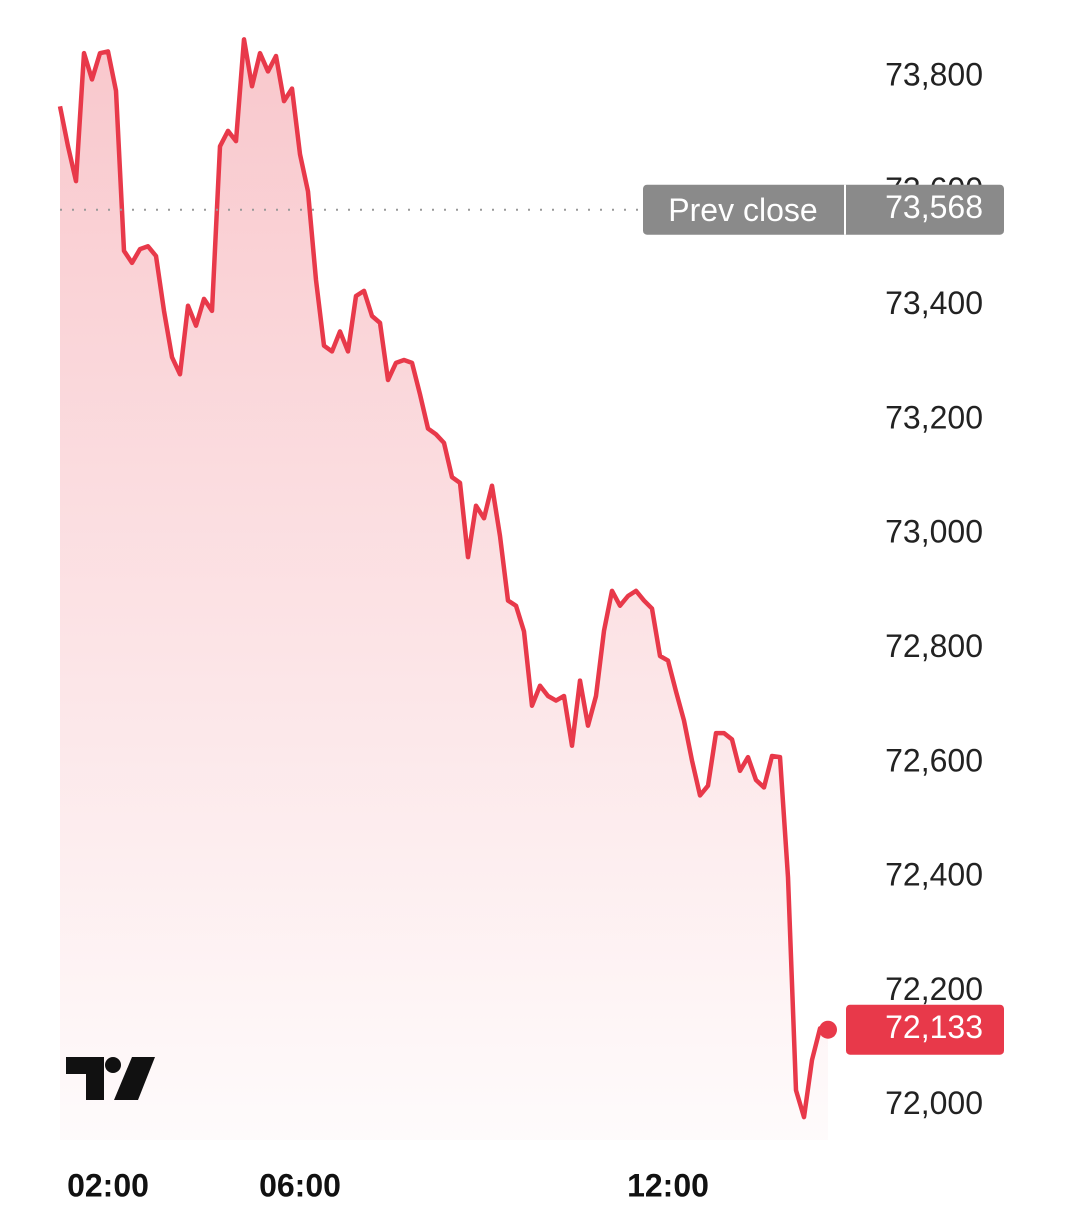  What do you see at coordinates (934, 989) in the screenshot?
I see `y-tick-label: 72,200` at bounding box center [934, 989].